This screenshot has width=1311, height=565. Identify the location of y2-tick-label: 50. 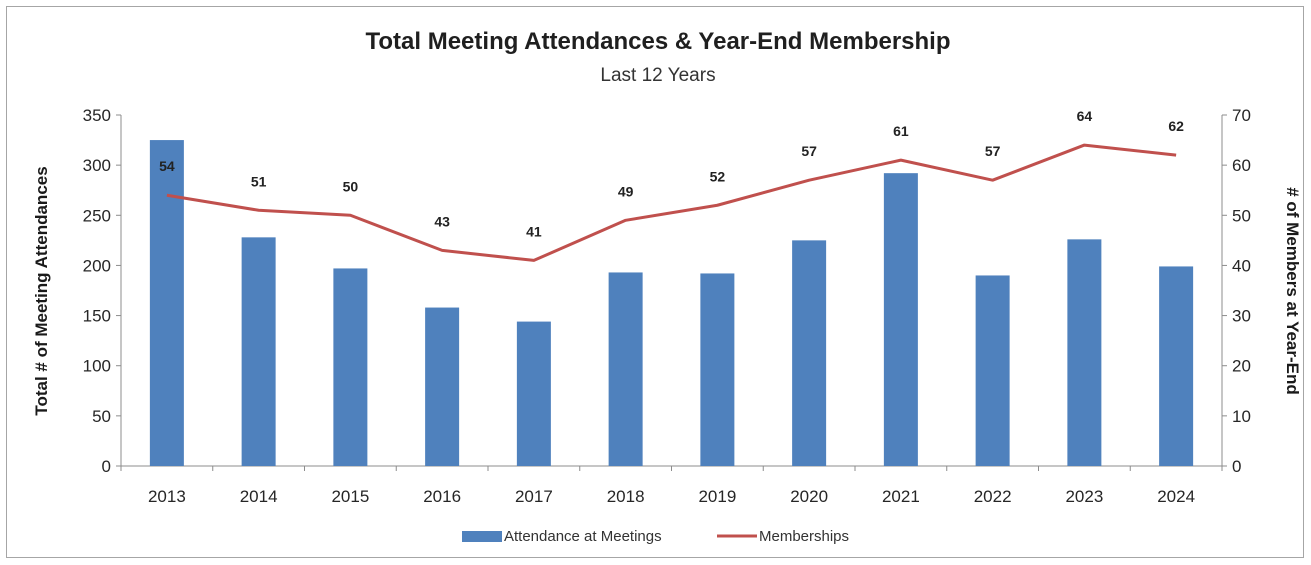
(1241, 215).